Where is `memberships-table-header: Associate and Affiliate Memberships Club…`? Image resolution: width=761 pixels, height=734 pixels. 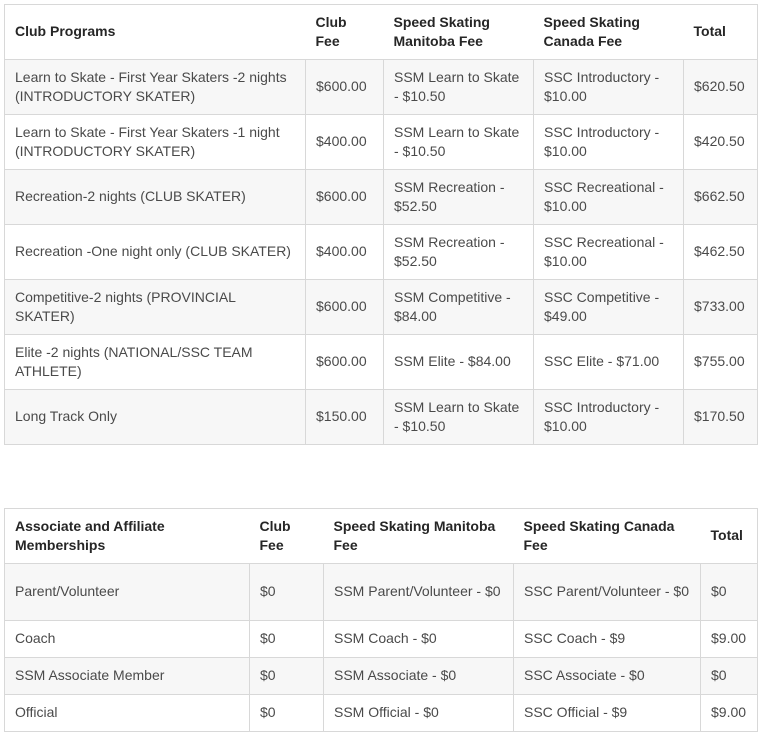 memberships-table-header: Associate and Affiliate Memberships Club… is located at coordinates (381, 536).